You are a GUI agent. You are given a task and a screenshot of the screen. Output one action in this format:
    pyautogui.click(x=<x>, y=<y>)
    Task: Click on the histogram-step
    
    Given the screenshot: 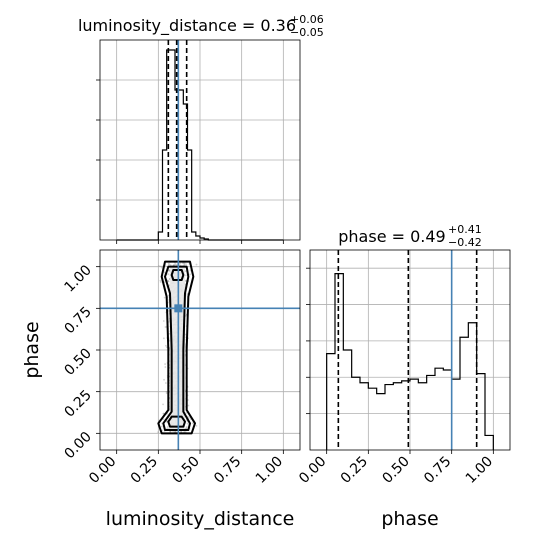 What is the action you would take?
    pyautogui.click(x=410, y=361)
    